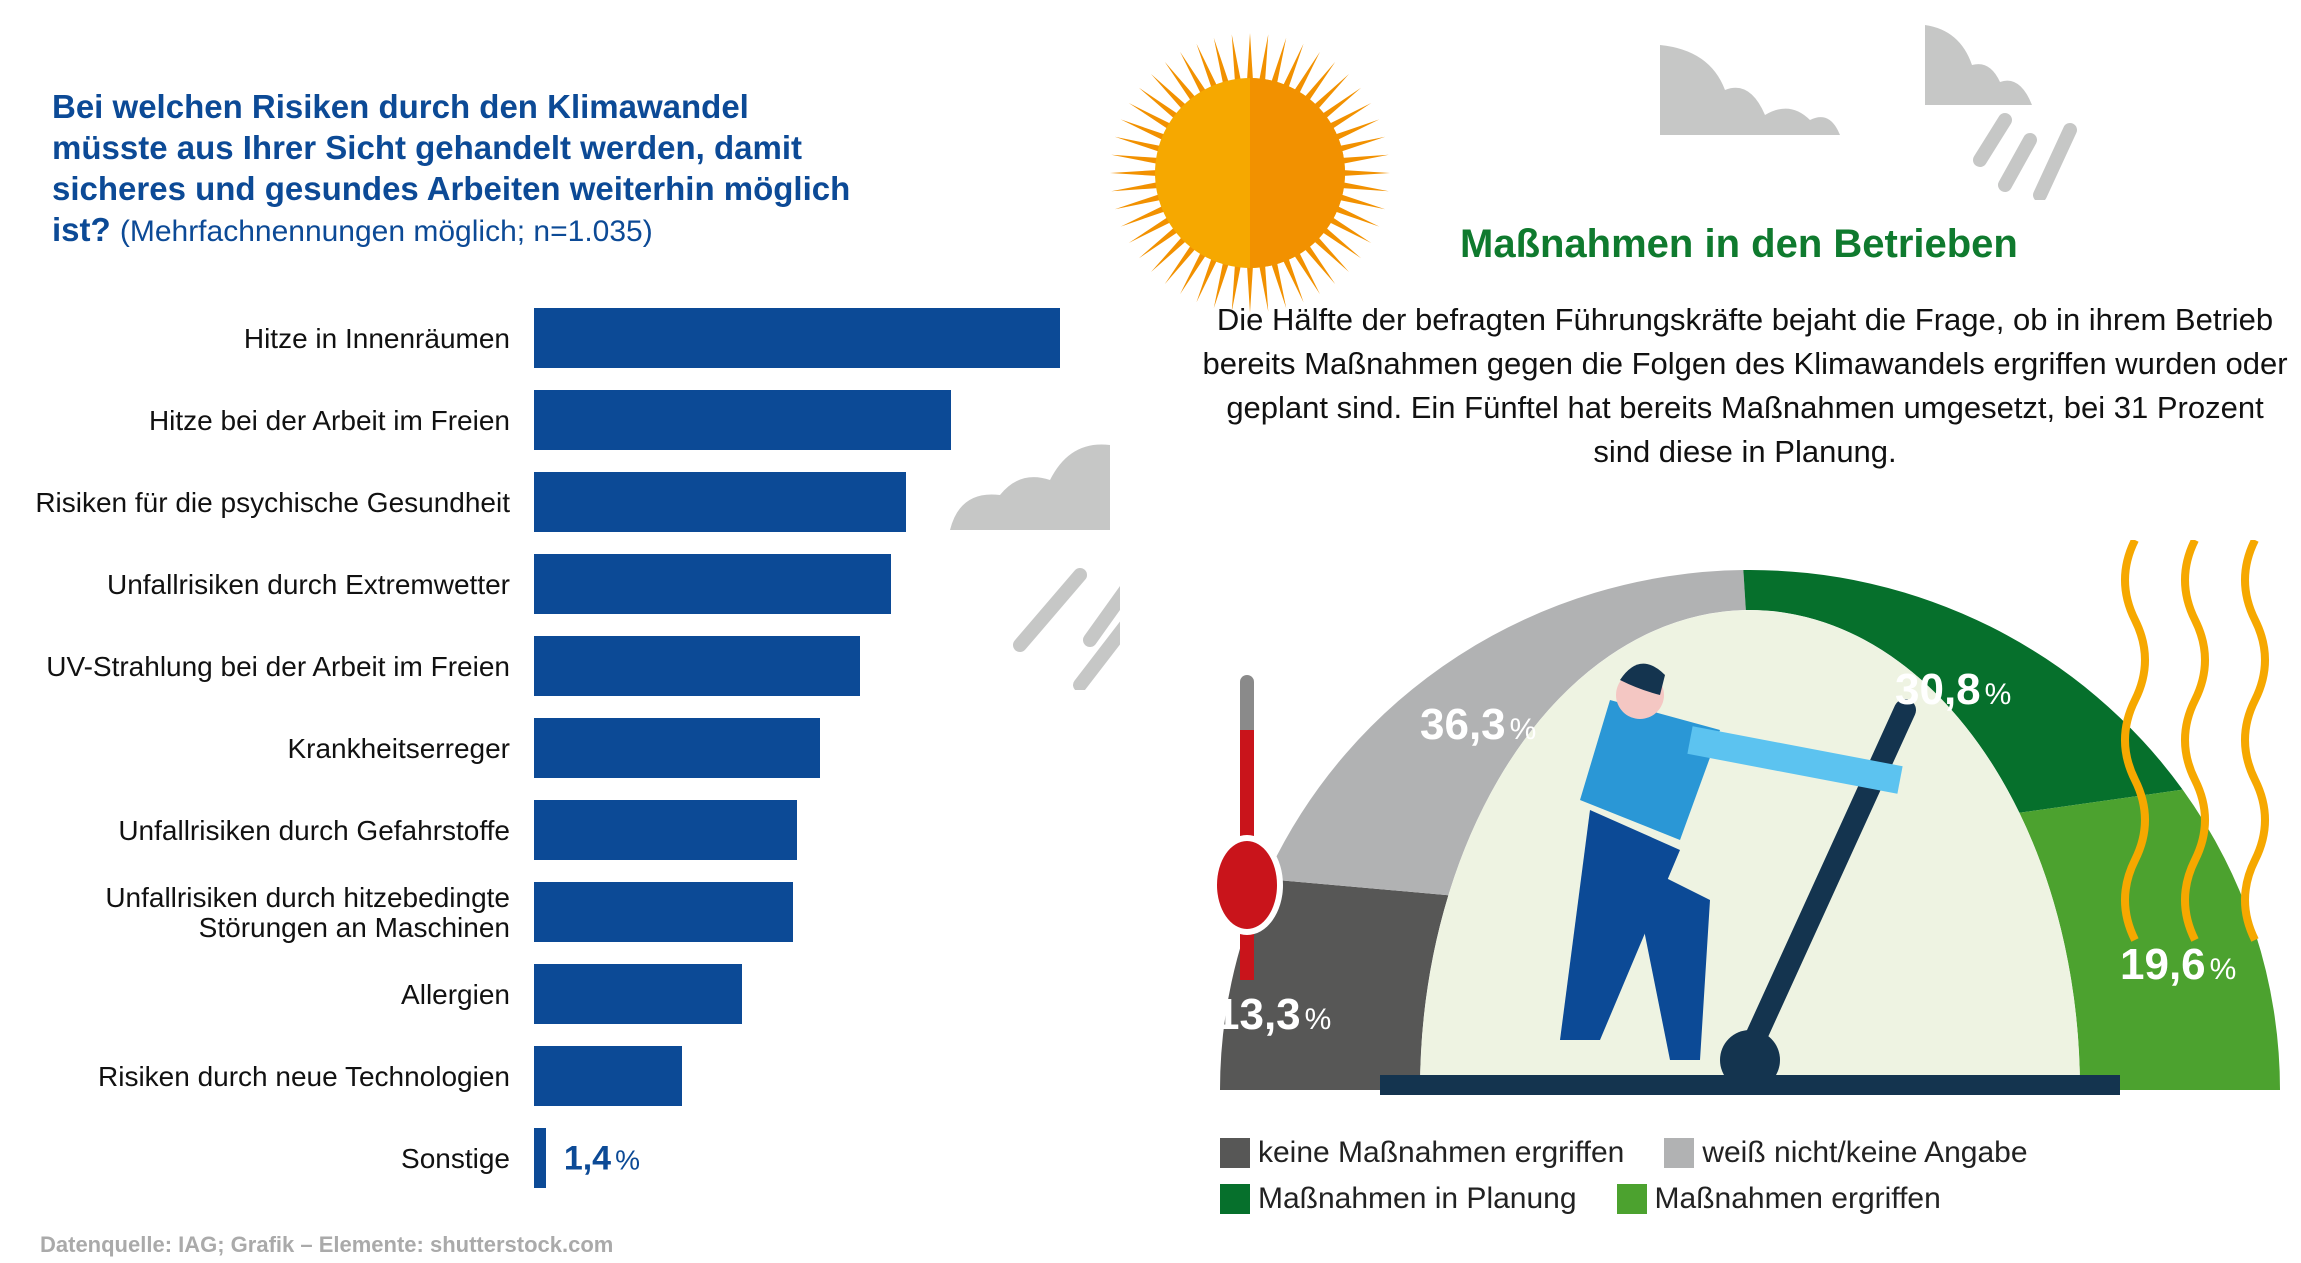  Describe the element at coordinates (1750, 90) in the screenshot. I see `cloud-icon` at that location.